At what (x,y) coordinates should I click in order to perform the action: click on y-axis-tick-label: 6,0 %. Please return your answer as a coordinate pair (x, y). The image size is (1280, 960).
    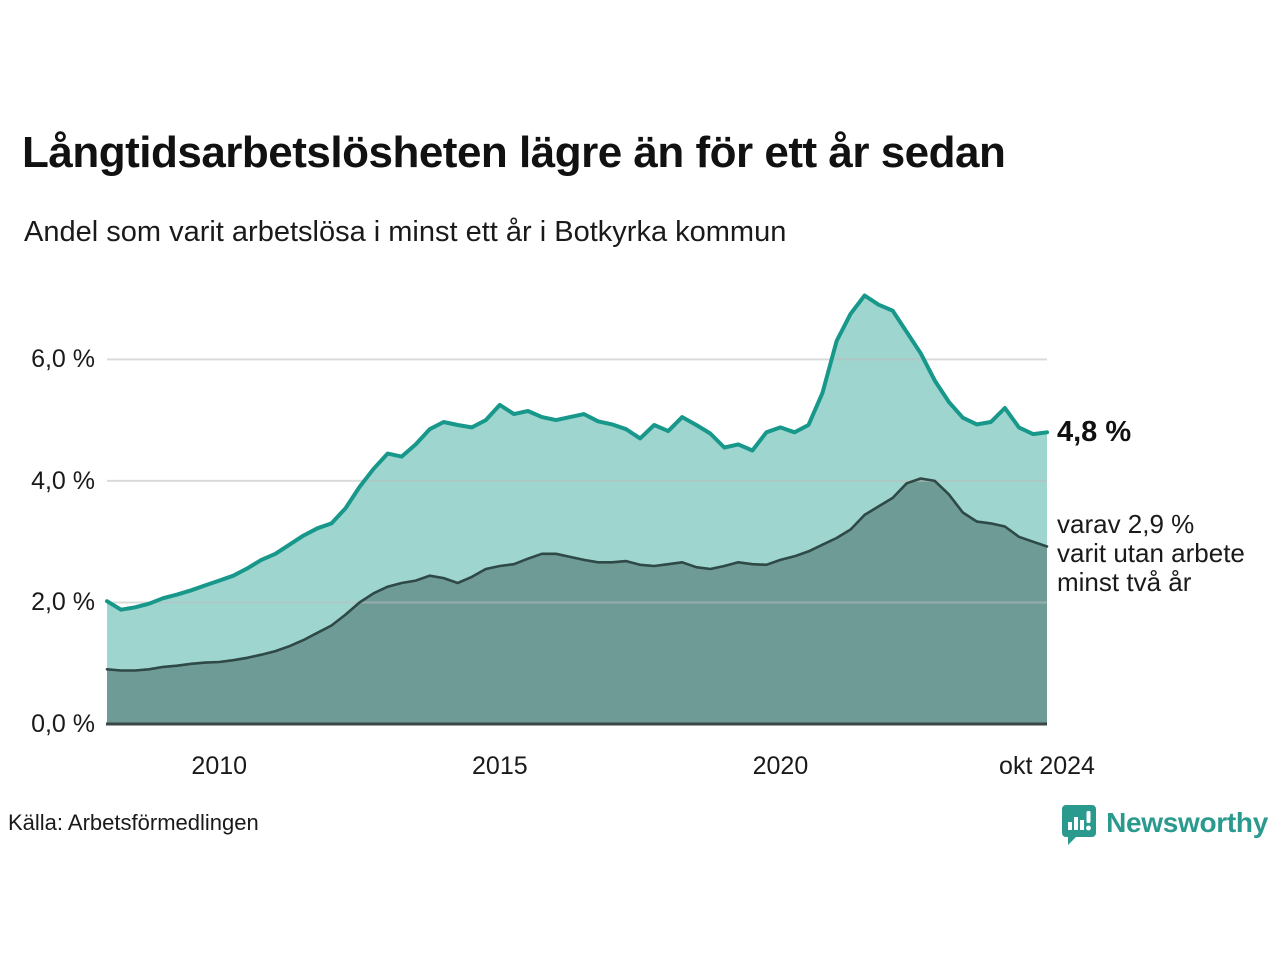
    Looking at the image, I should click on (63, 359).